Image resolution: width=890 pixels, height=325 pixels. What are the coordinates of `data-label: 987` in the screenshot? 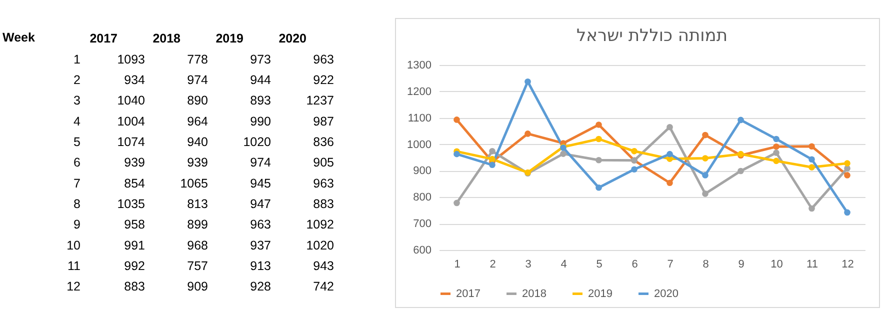 It's located at (323, 121).